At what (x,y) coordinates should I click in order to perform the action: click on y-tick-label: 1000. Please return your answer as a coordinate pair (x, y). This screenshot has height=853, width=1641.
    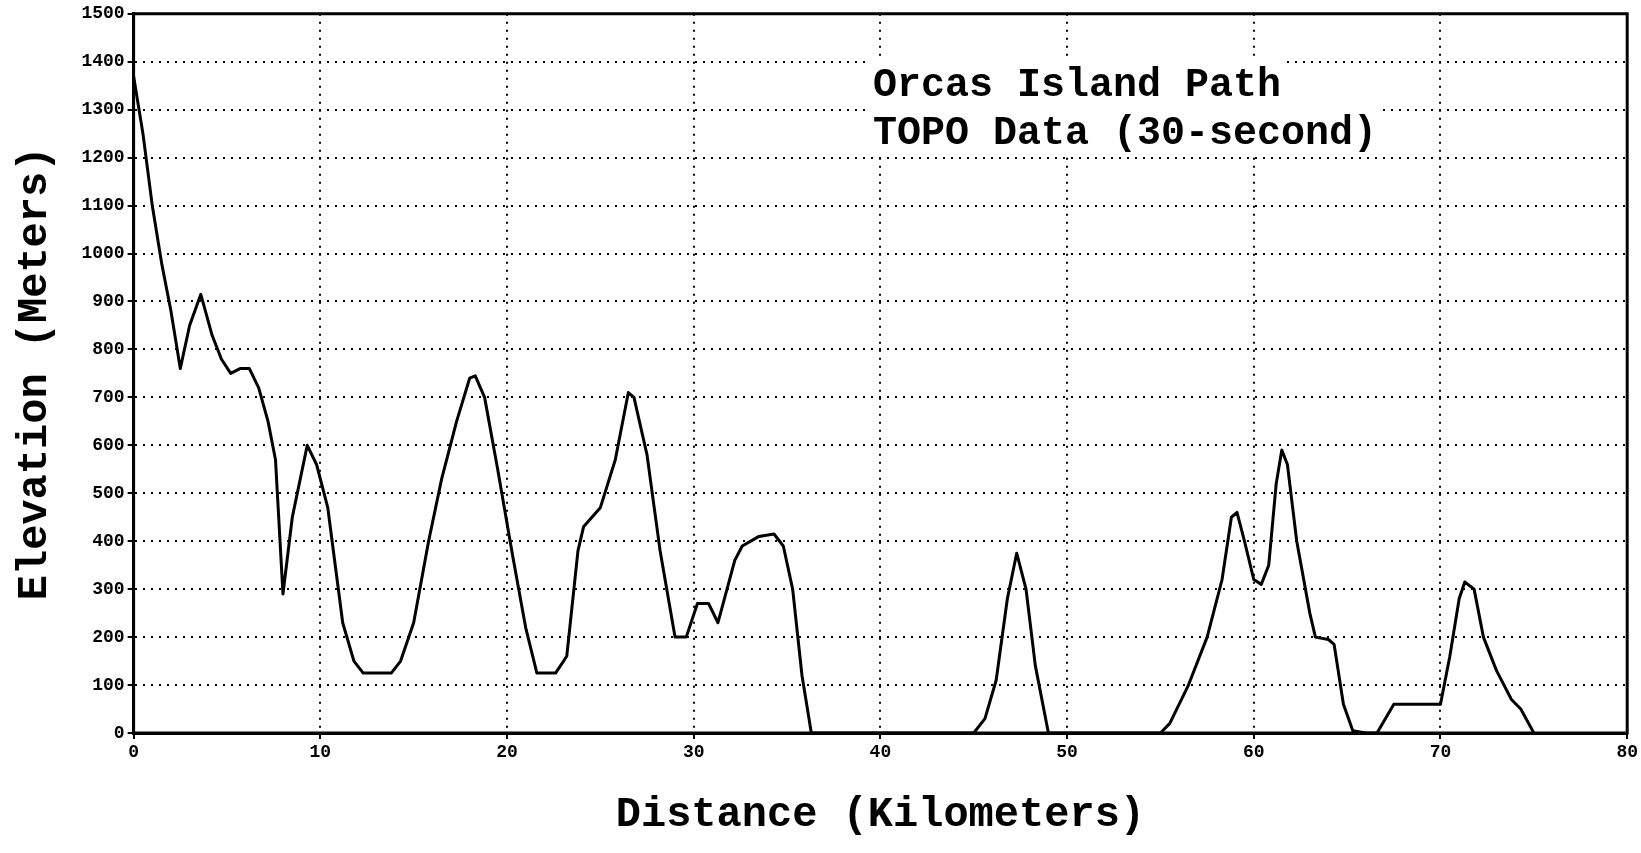
    Looking at the image, I should click on (103, 253).